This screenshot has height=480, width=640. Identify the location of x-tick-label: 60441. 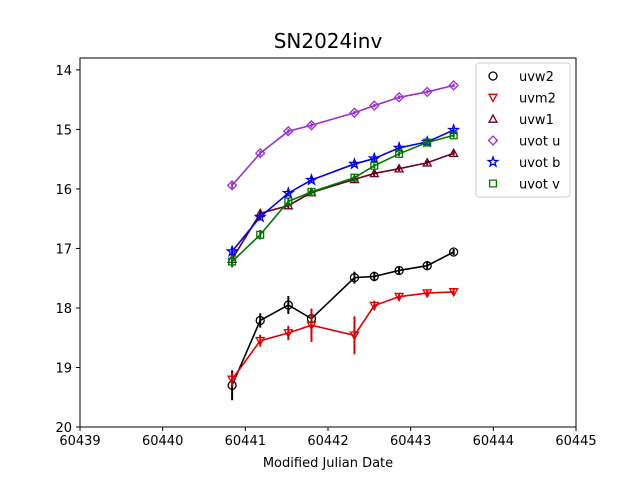
(245, 441).